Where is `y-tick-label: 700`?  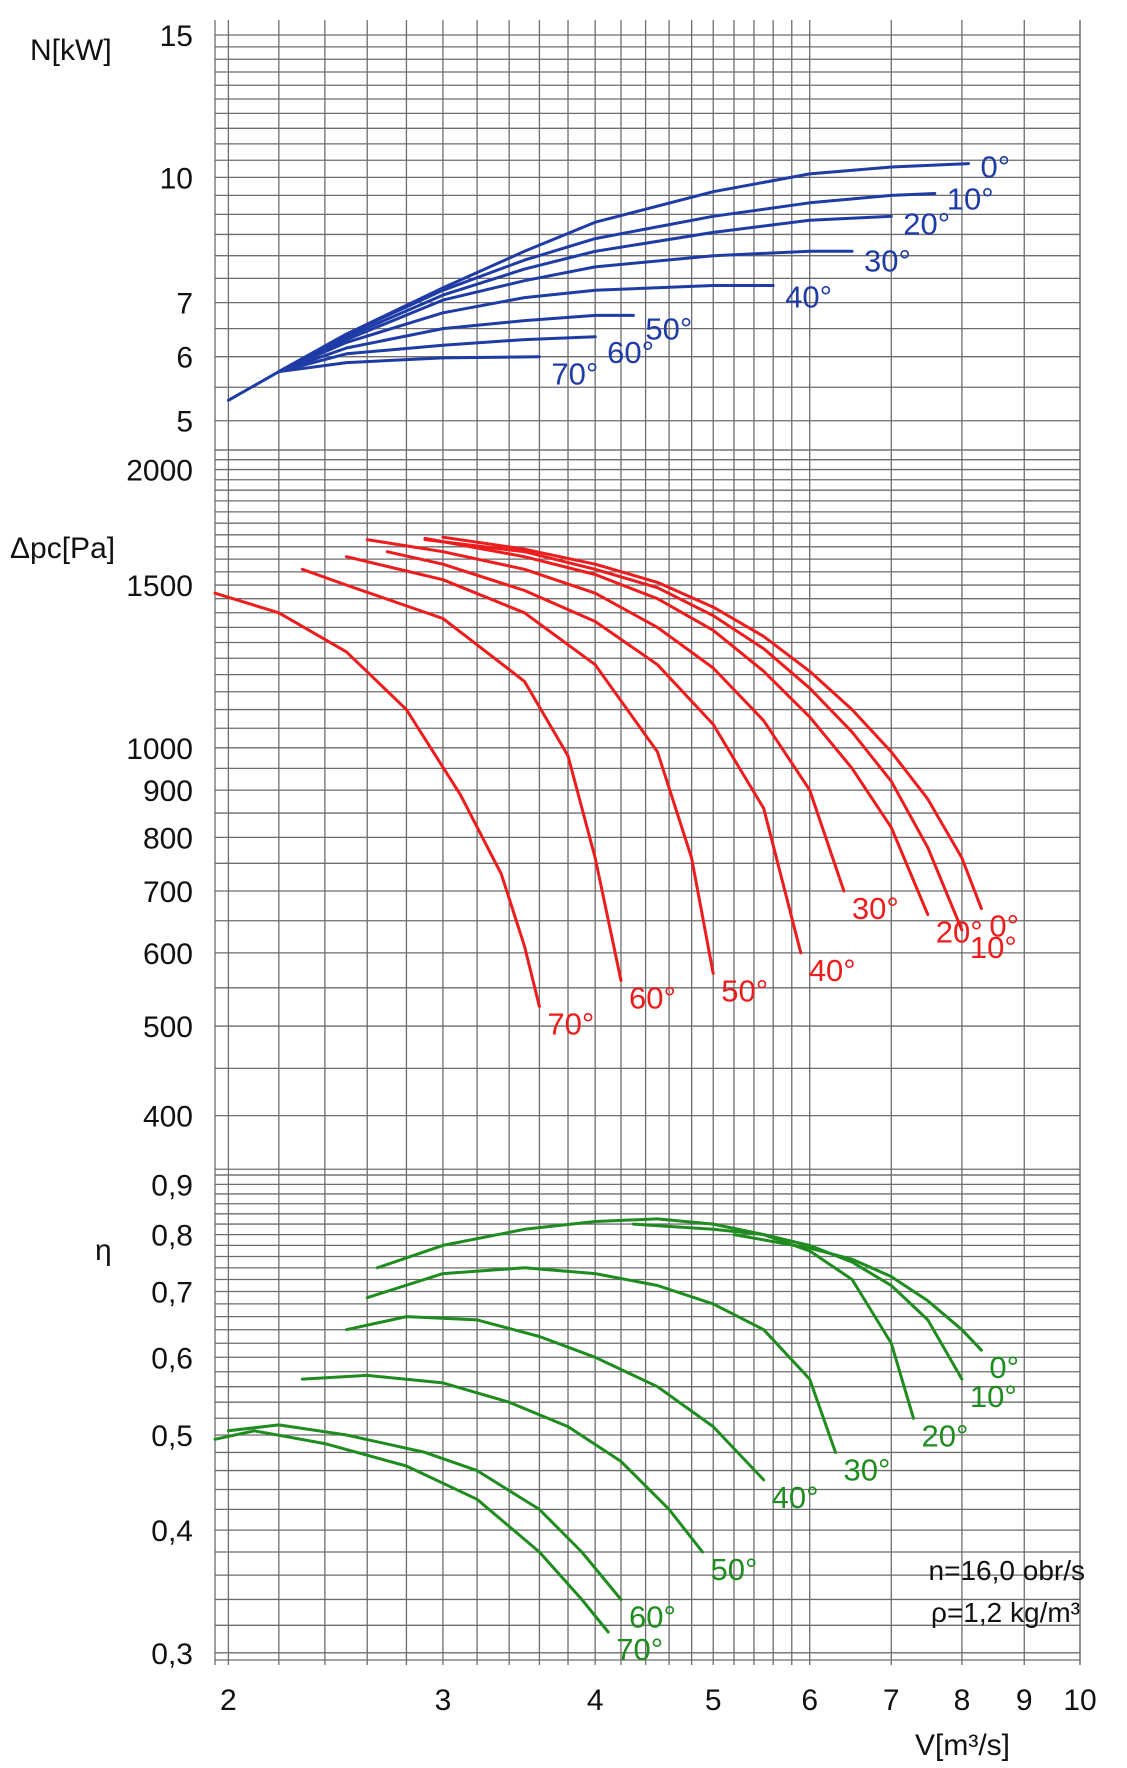 y-tick-label: 700 is located at coordinates (168, 892).